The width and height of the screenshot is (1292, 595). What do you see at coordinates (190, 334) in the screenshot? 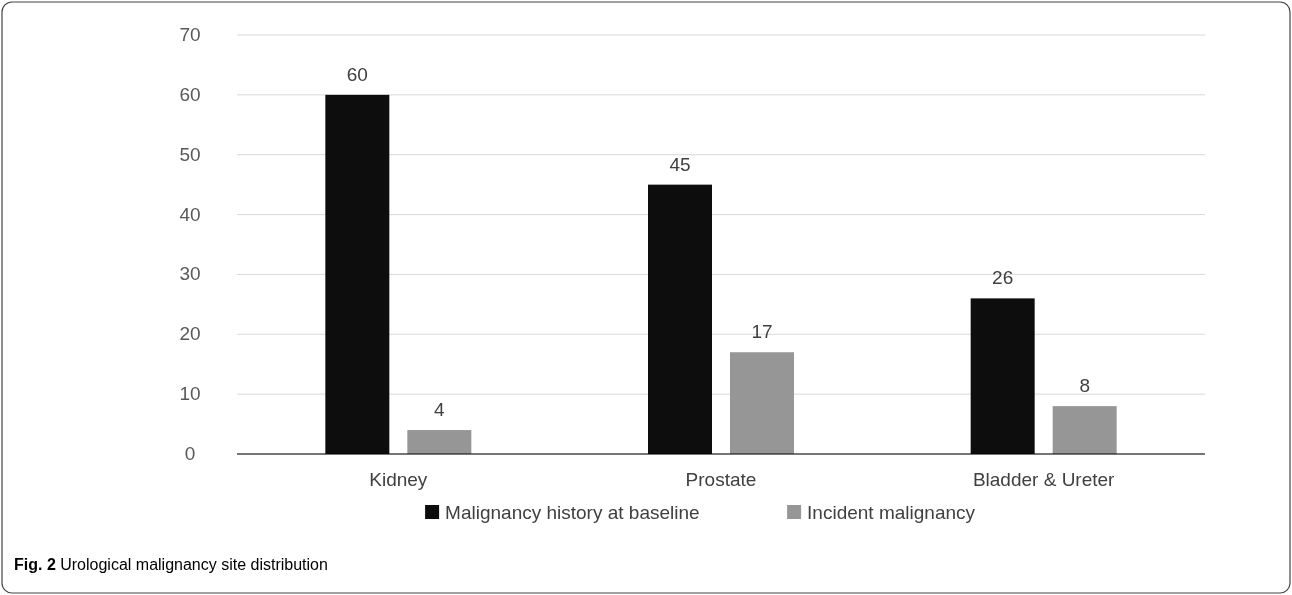
I see `y-tick-label: 20` at bounding box center [190, 334].